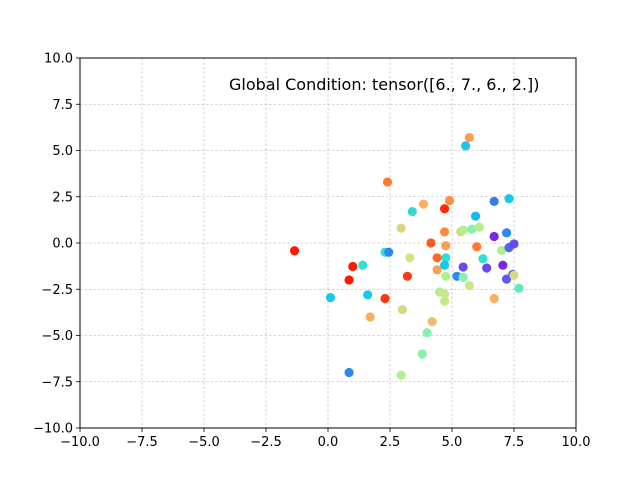 This screenshot has width=640, height=480. What do you see at coordinates (576, 442) in the screenshot?
I see `x-tick-label: 10.0` at bounding box center [576, 442].